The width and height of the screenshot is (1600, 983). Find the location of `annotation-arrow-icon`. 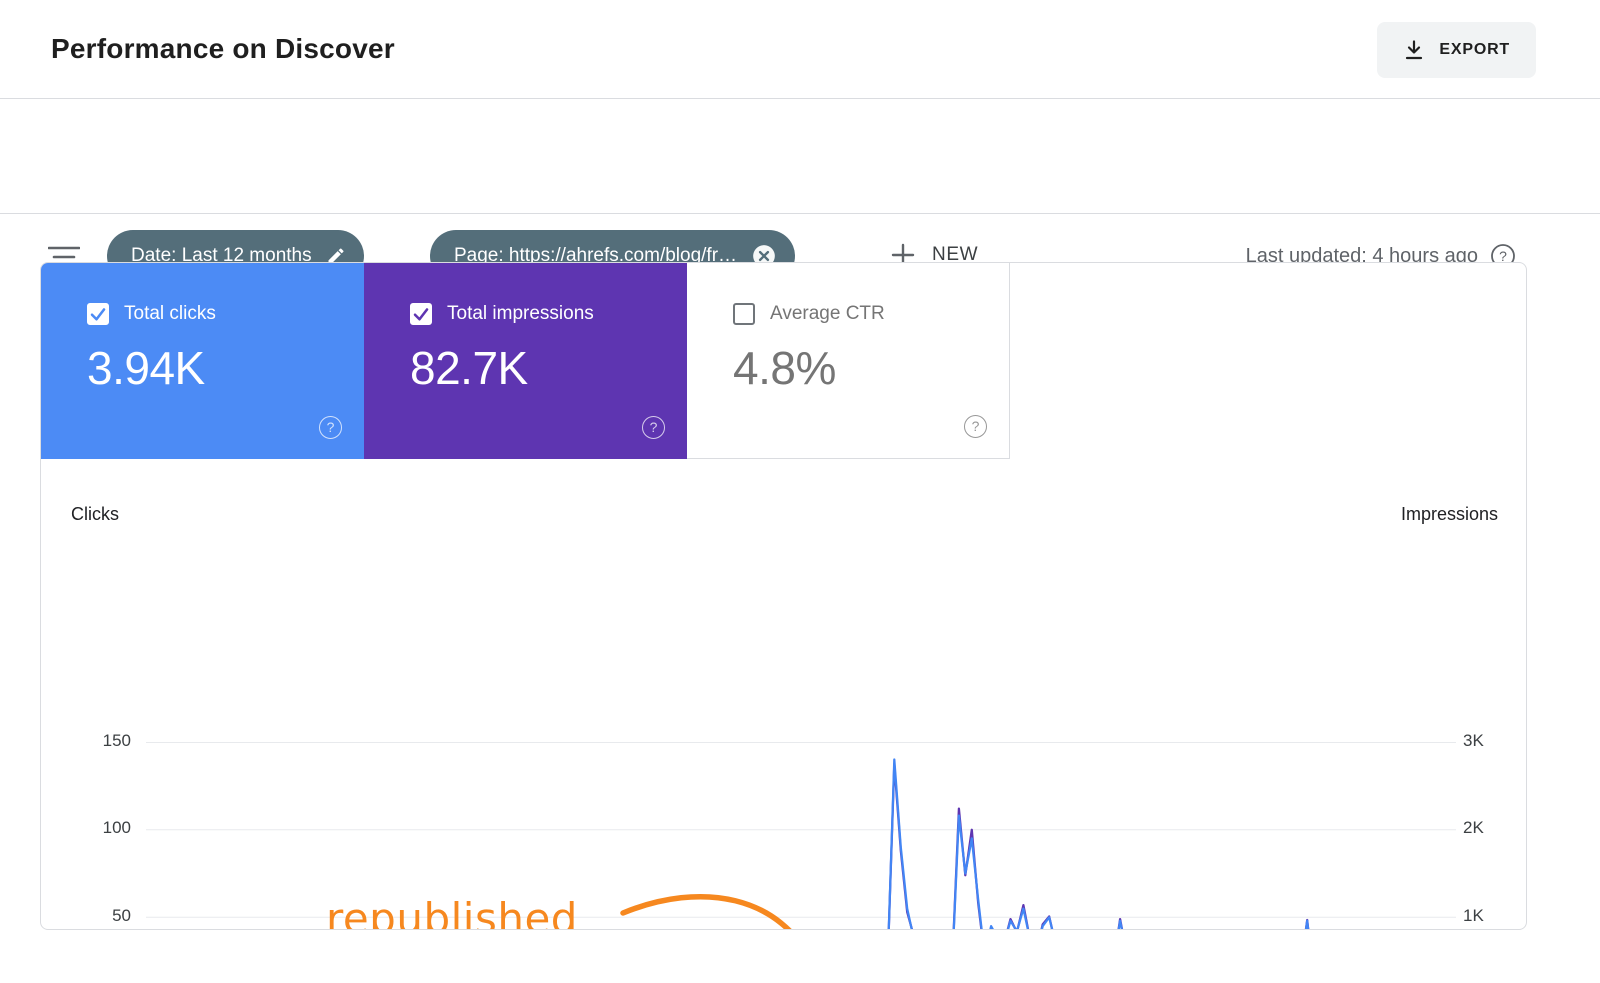

annotation-arrow-icon is located at coordinates (706, 911).